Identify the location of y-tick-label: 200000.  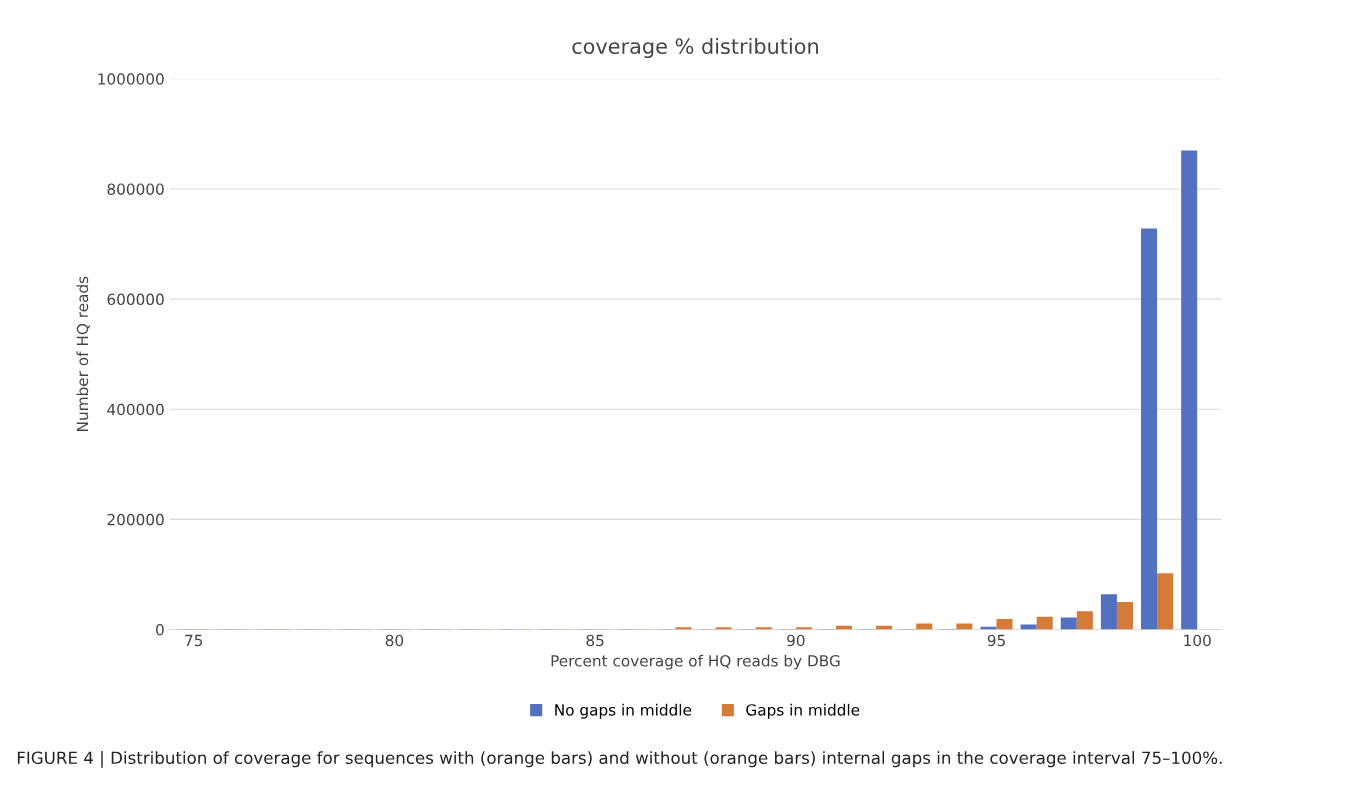
(135, 519).